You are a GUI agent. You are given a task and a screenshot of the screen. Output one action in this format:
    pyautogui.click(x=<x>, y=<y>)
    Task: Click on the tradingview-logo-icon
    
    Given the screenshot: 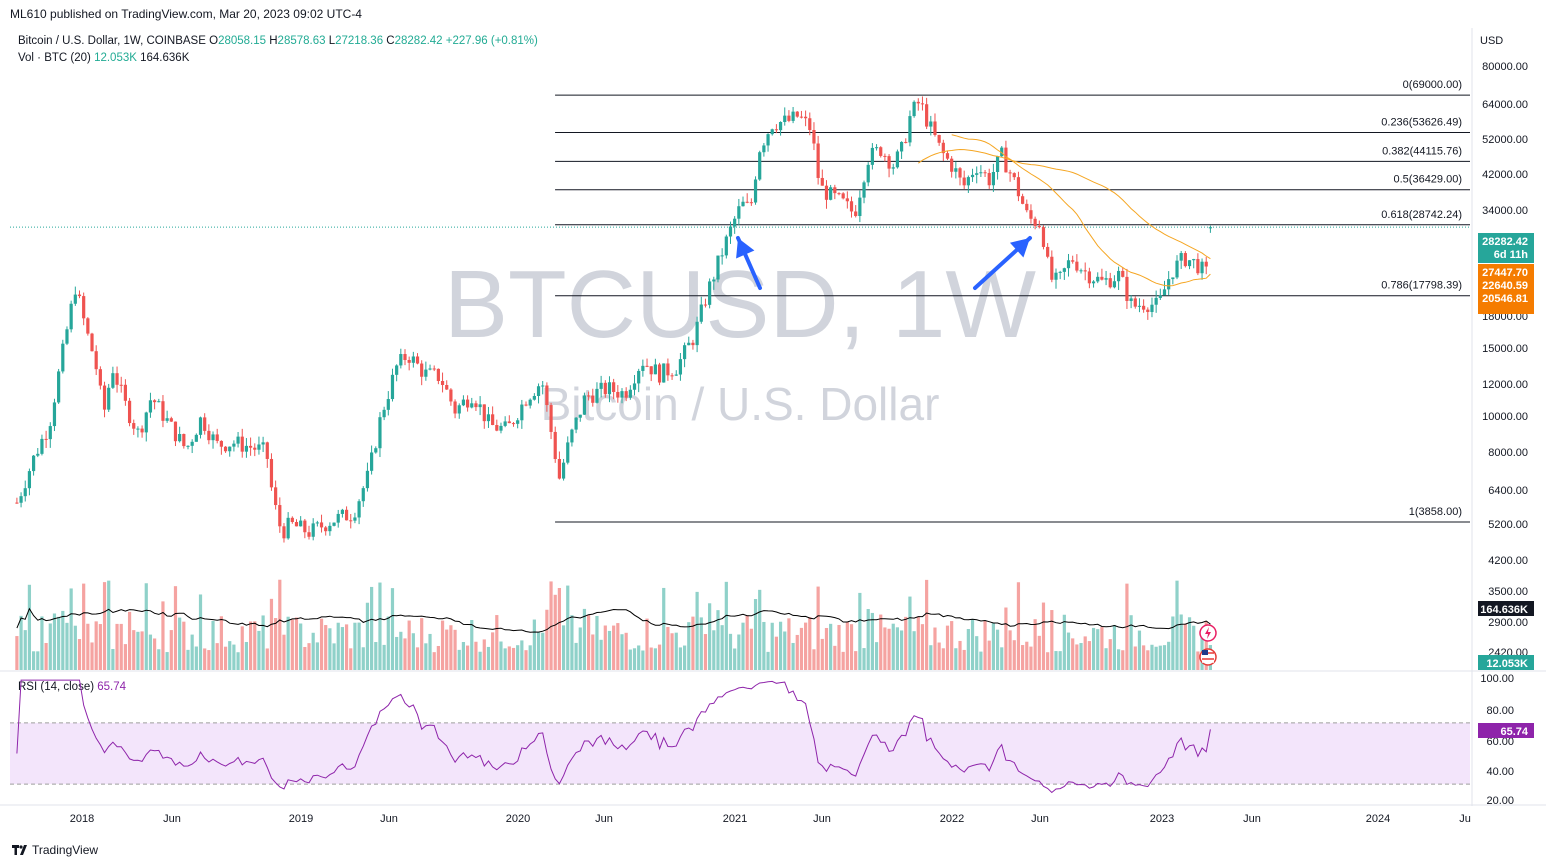 What is the action you would take?
    pyautogui.click(x=20, y=849)
    